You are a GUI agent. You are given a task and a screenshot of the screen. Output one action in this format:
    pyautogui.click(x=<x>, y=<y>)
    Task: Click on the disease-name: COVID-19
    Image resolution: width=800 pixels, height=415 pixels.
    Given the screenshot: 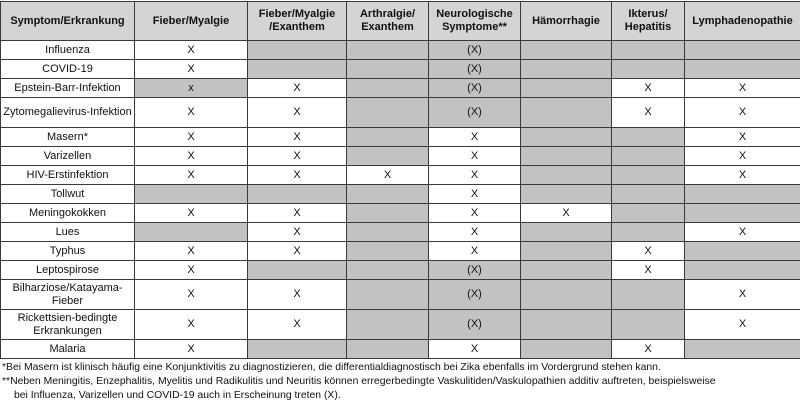 What is the action you would take?
    pyautogui.click(x=68, y=69)
    